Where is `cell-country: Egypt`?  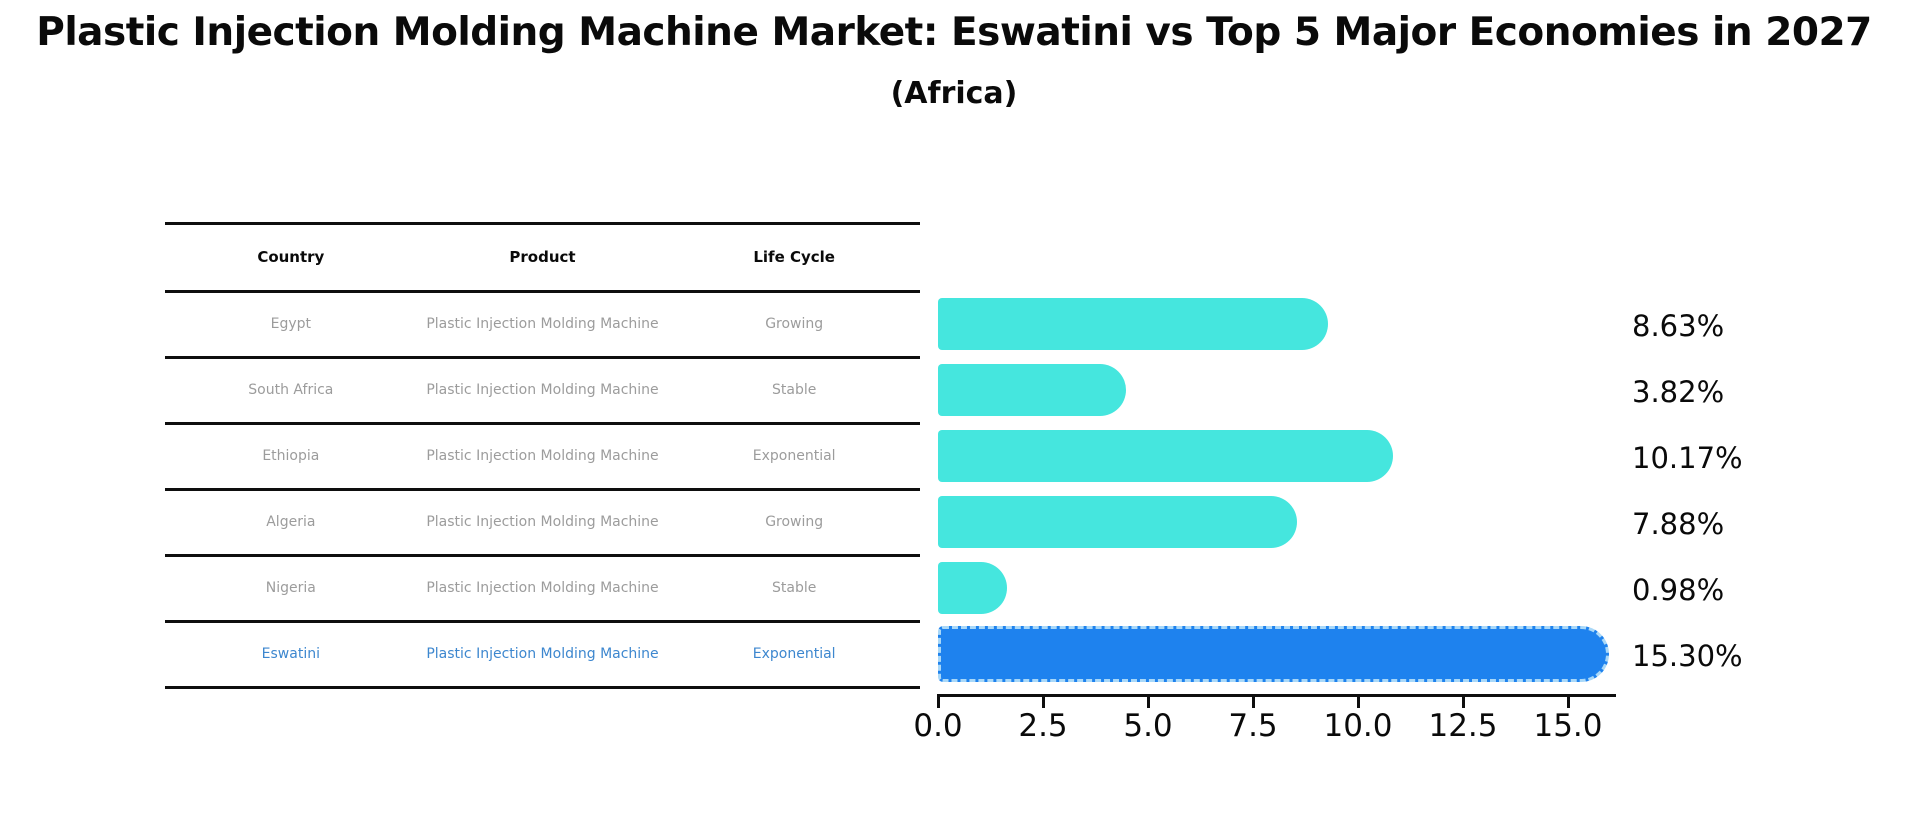
cell-country: Egypt is located at coordinates (291, 323).